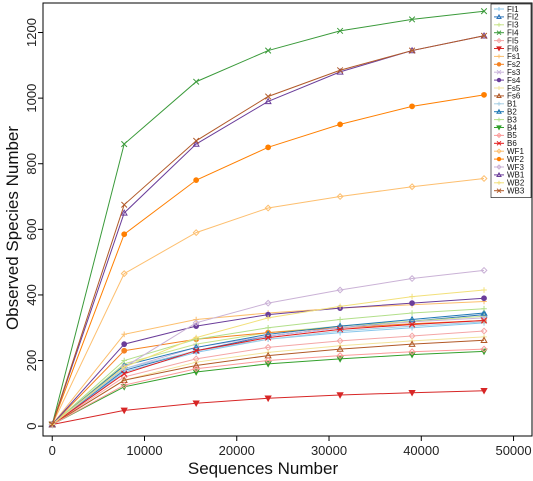 The width and height of the screenshot is (533, 481). Describe the element at coordinates (505, 104) in the screenshot. I see `legend-item: B1` at that location.